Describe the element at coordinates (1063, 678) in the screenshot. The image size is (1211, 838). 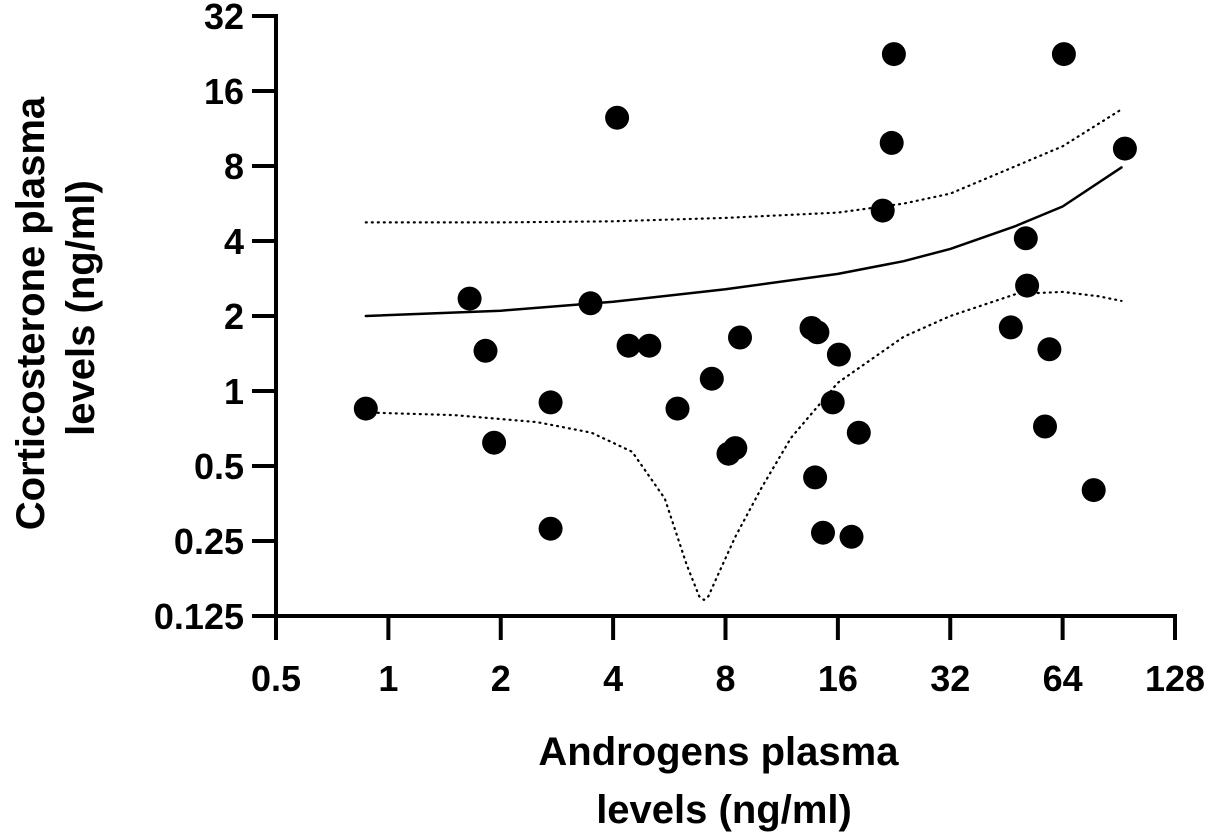
I see `x-tick-label: 64` at that location.